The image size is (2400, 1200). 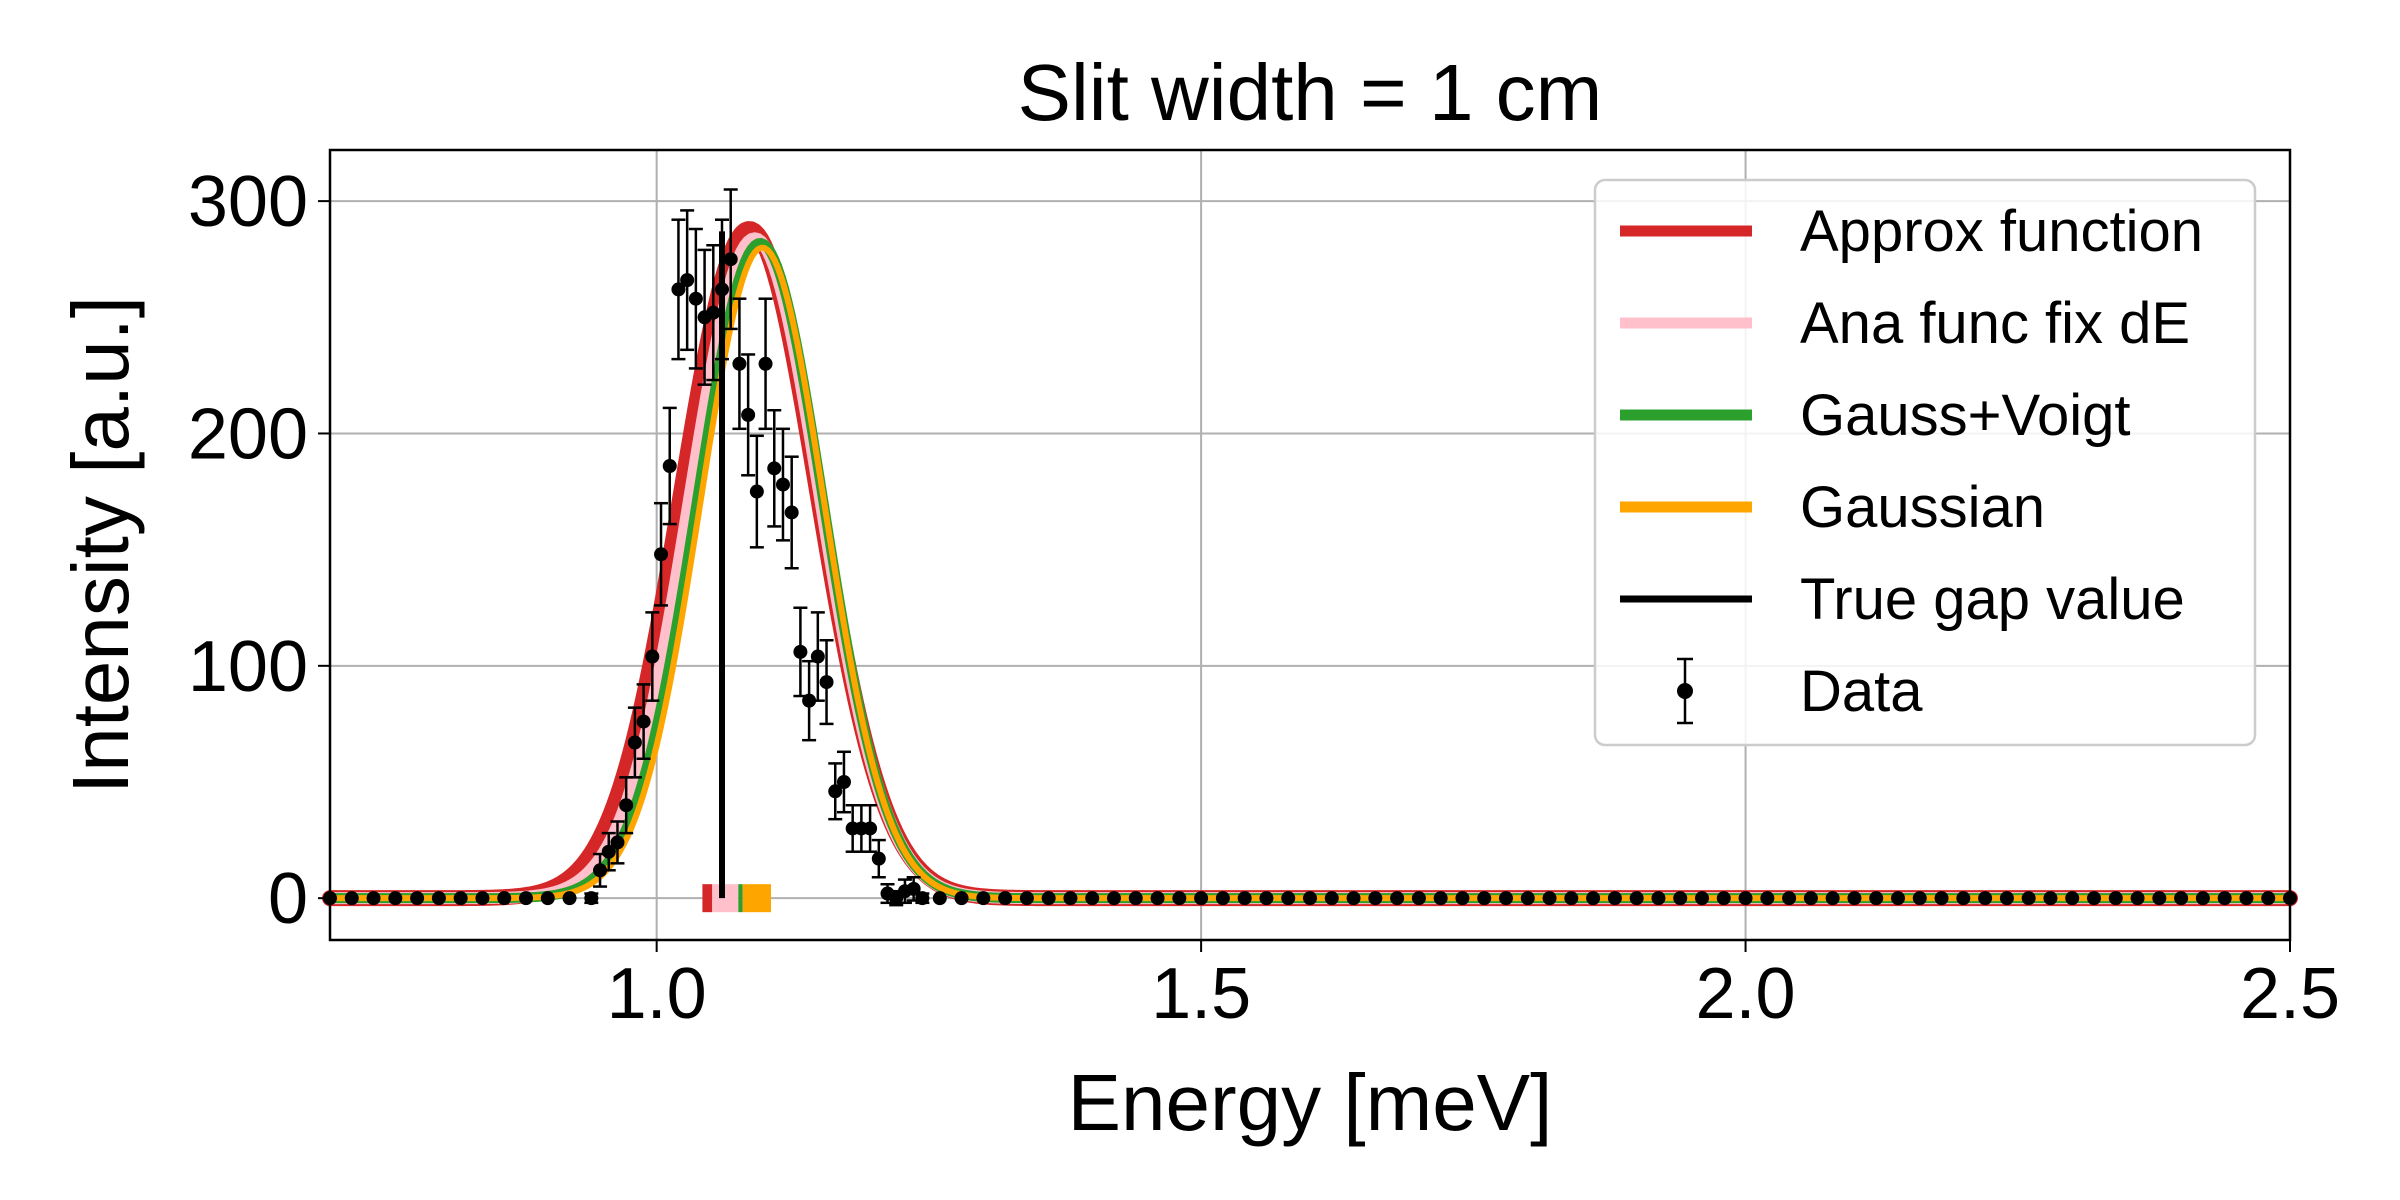 I want to click on legend-label: Gauss+Voigt, so click(x=1965, y=415).